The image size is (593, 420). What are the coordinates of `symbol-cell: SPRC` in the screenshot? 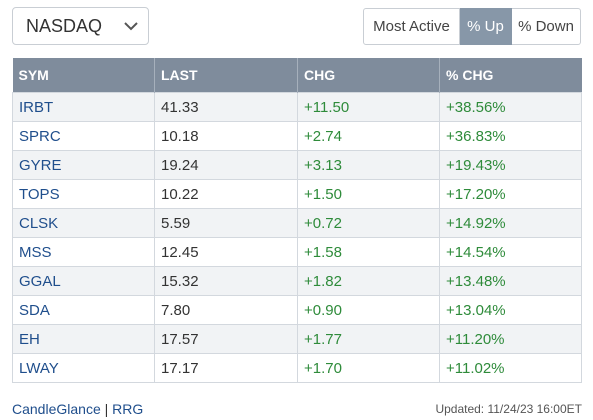 It's located at (83, 136).